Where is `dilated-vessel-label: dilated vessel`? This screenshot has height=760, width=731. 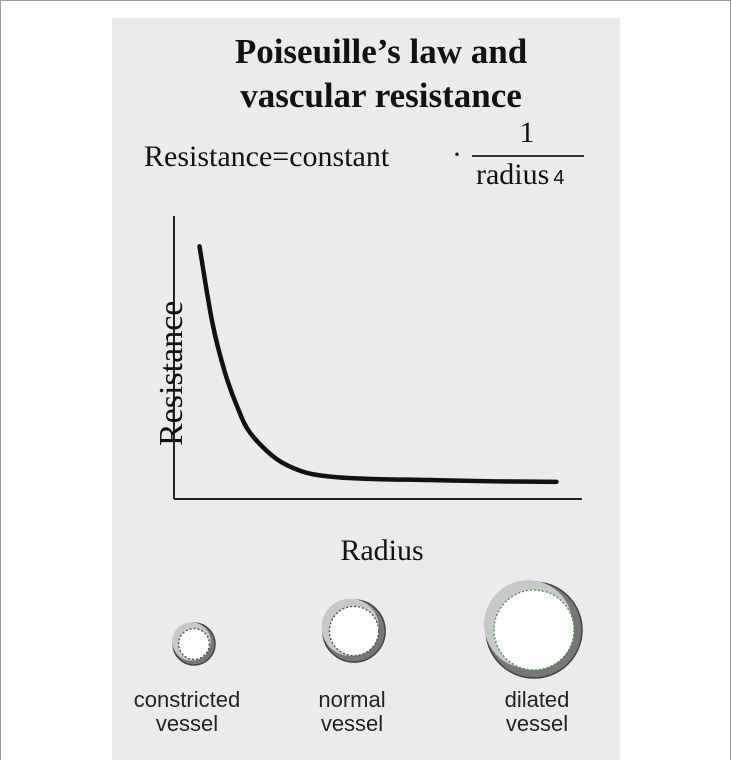 dilated-vessel-label: dilated vessel is located at coordinates (537, 712).